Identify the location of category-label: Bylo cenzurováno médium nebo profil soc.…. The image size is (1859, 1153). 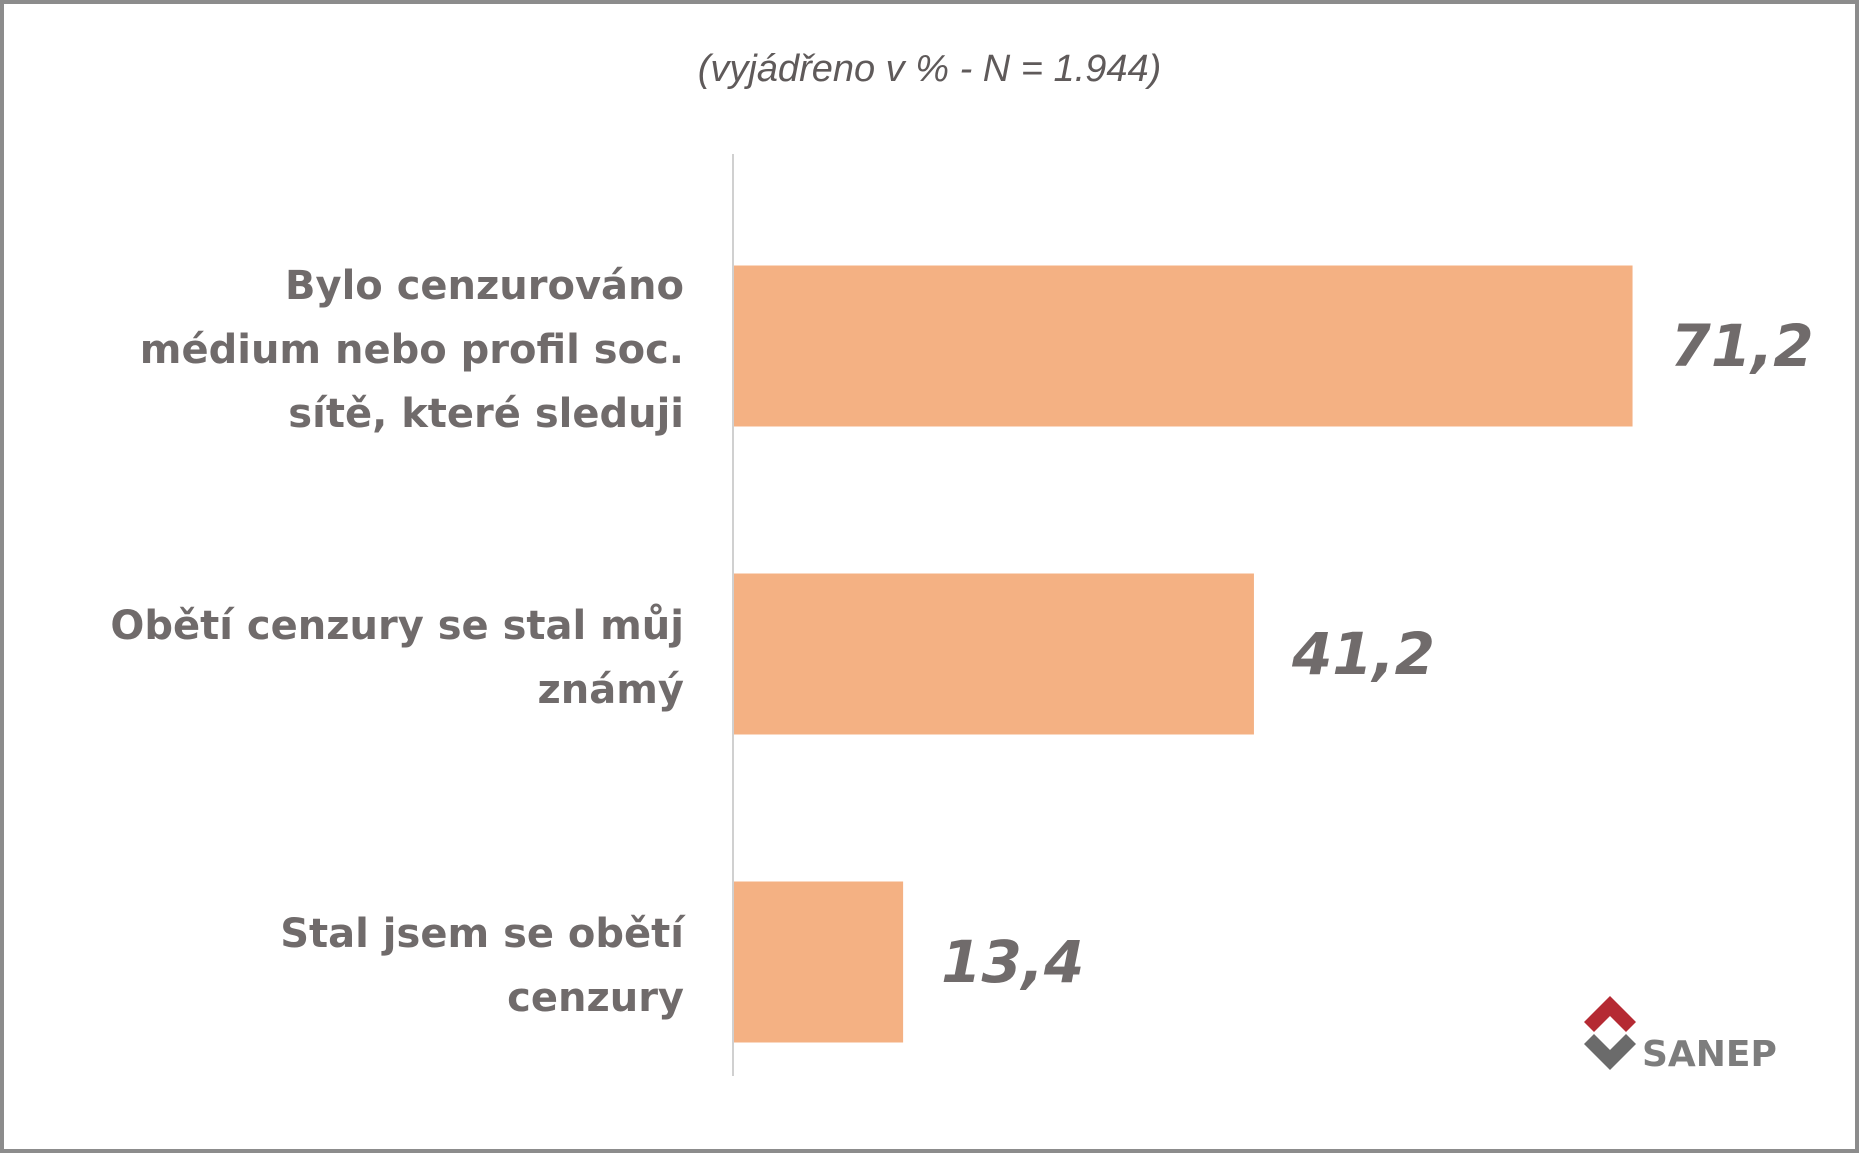
(411, 350).